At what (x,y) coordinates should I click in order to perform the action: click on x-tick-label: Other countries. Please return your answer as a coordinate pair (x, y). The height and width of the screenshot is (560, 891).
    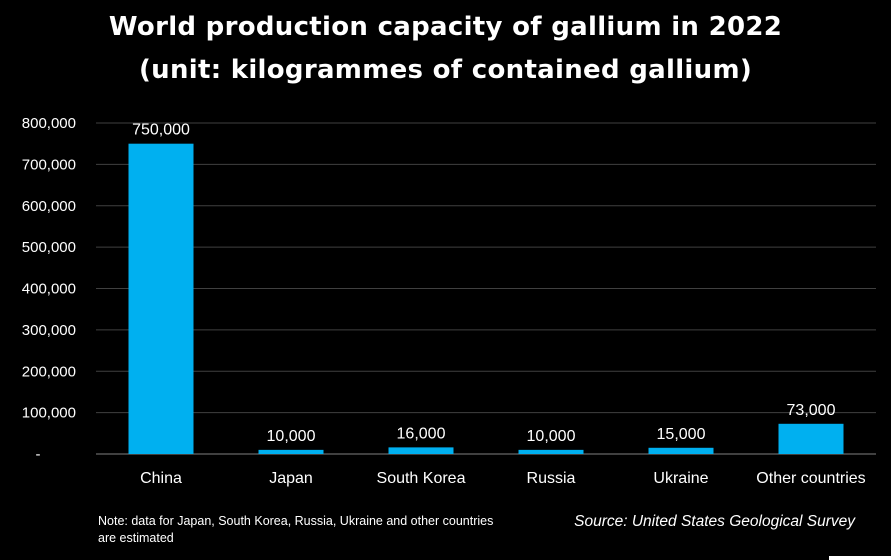
    Looking at the image, I should click on (810, 478).